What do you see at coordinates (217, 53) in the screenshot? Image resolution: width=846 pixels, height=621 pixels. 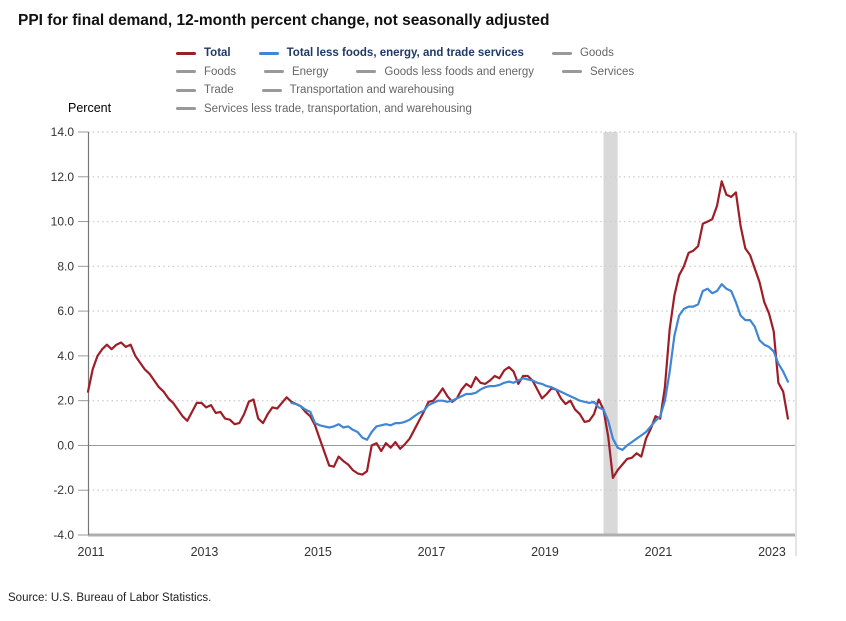 I see `legend-item-label: Total` at bounding box center [217, 53].